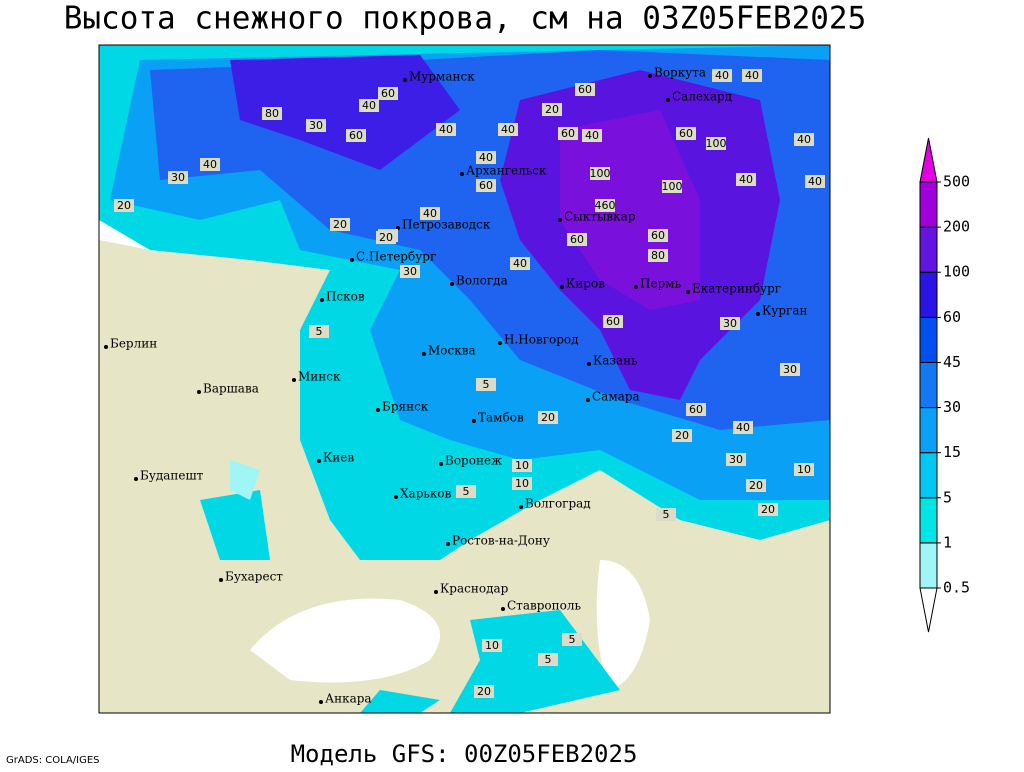 Image resolution: width=1024 pixels, height=772 pixels. I want to click on city-label: Ставрополь, so click(544, 606).